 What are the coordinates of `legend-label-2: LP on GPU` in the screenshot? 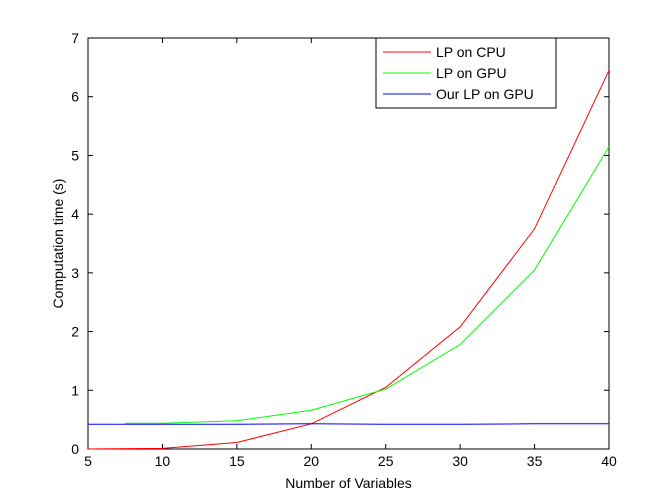 It's located at (471, 73).